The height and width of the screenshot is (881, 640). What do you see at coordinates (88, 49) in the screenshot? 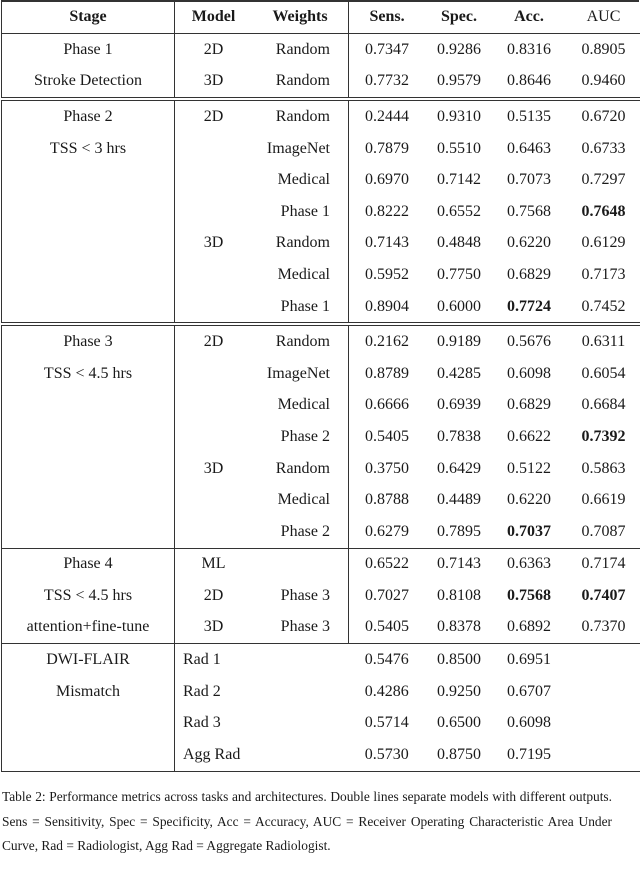
I see `stage-cell: Phase 1` at bounding box center [88, 49].